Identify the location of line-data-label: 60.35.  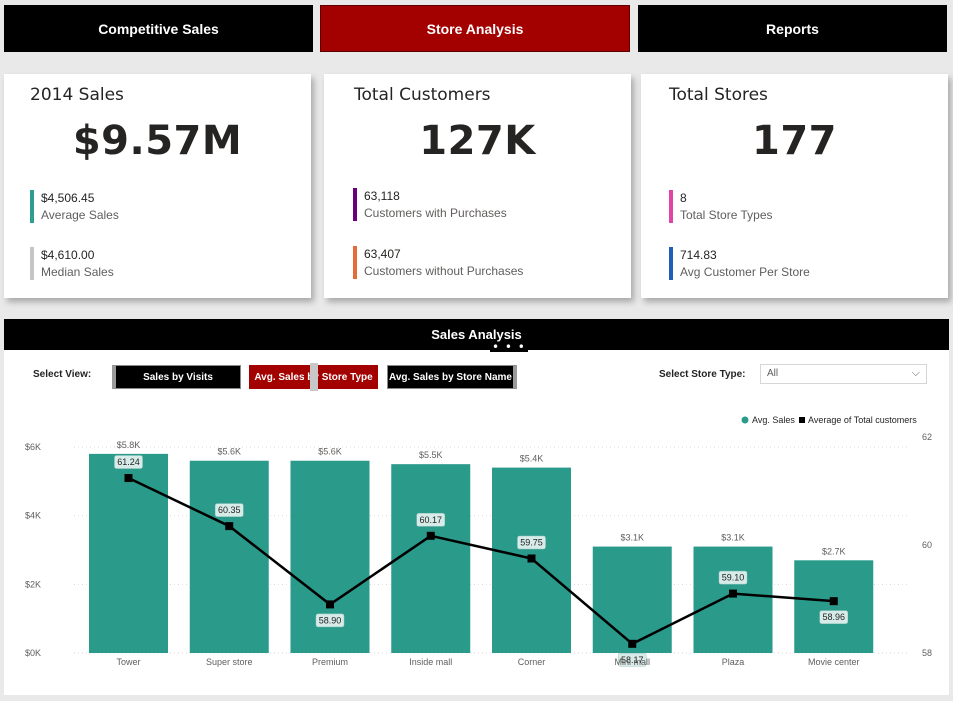
(229, 510).